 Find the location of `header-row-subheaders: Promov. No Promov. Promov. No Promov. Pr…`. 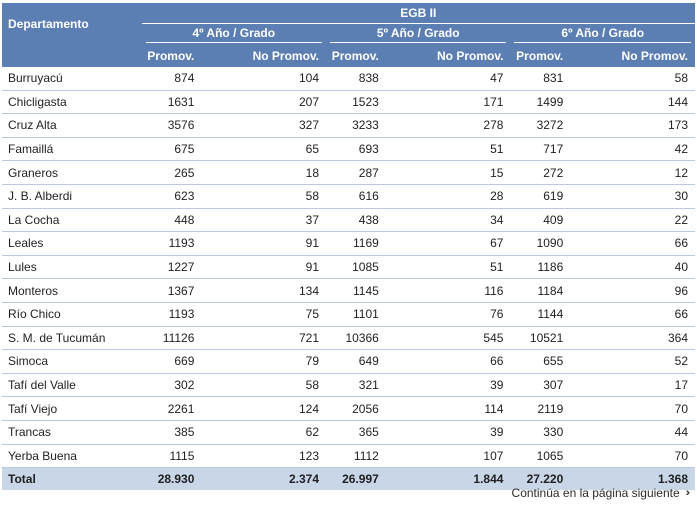

header-row-subheaders: Promov. No Promov. Promov. No Promov. Pr… is located at coordinates (348, 56).